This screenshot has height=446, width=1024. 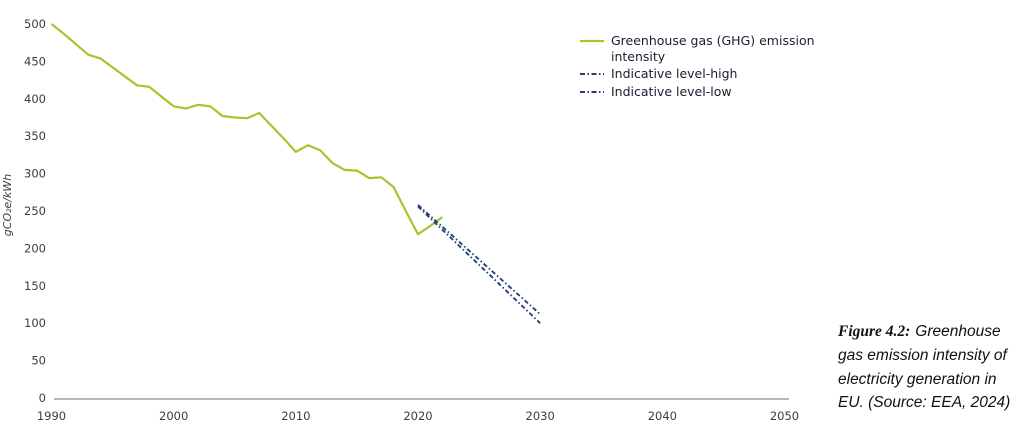 I want to click on svg-text: 2050, so click(x=784, y=416).